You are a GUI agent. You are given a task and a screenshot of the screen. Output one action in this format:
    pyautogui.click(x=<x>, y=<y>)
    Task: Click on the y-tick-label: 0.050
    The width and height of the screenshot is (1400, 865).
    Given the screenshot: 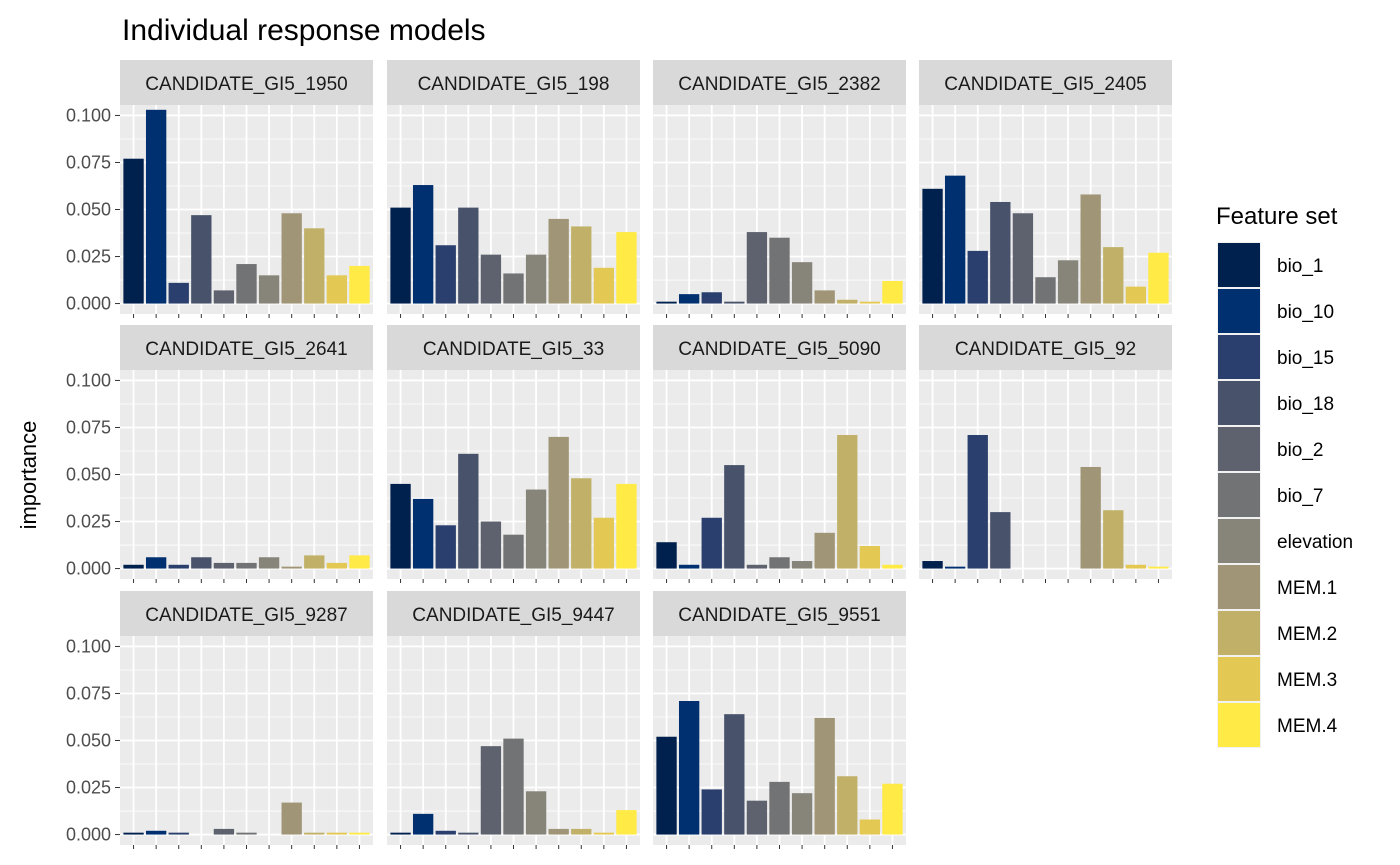 What is the action you would take?
    pyautogui.click(x=88, y=475)
    